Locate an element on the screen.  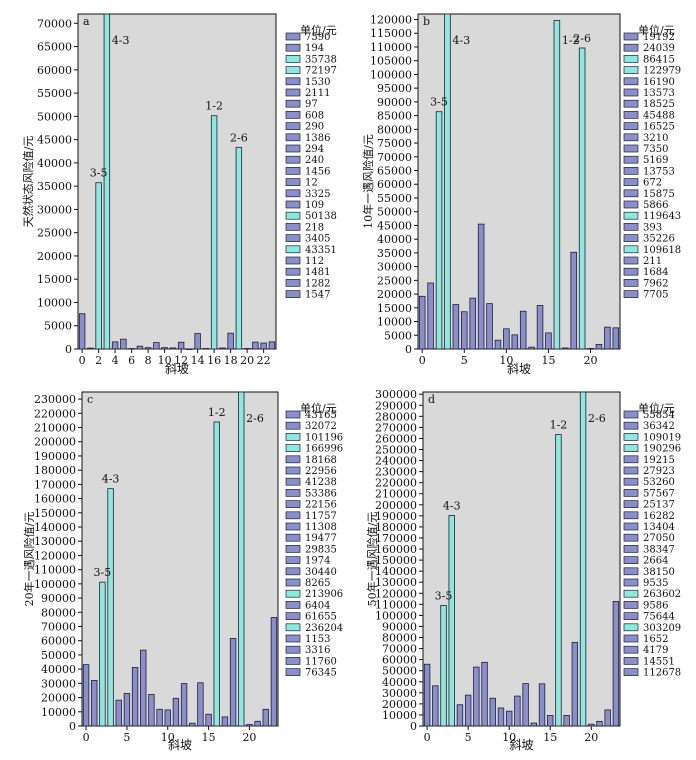
chart-c-annotation-3-5: 3-5 is located at coordinates (103, 572).